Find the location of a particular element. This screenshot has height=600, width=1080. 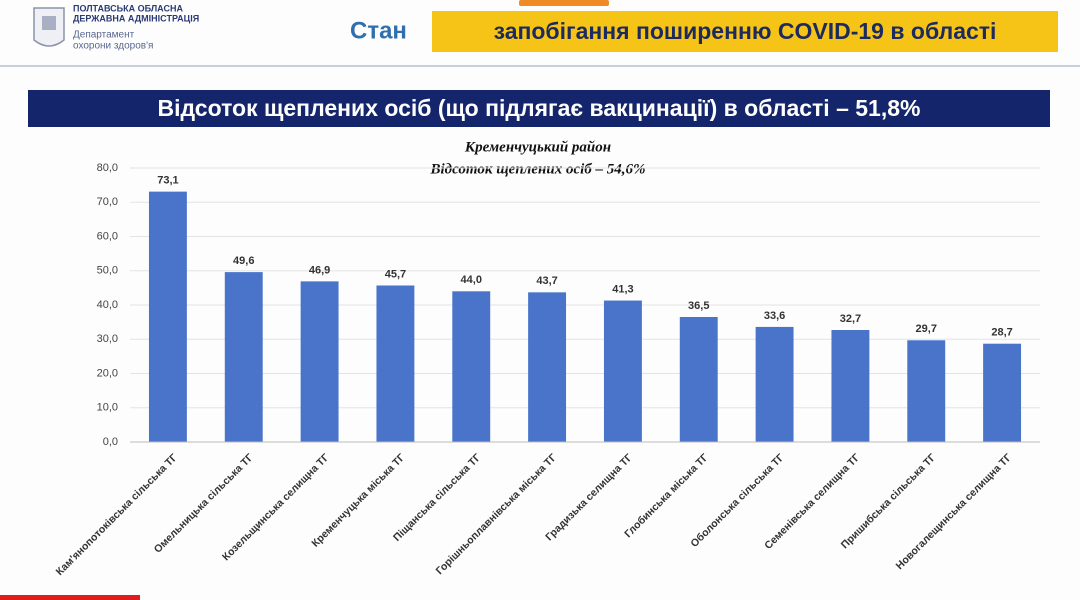

data-label: 44,0 is located at coordinates (471, 280).